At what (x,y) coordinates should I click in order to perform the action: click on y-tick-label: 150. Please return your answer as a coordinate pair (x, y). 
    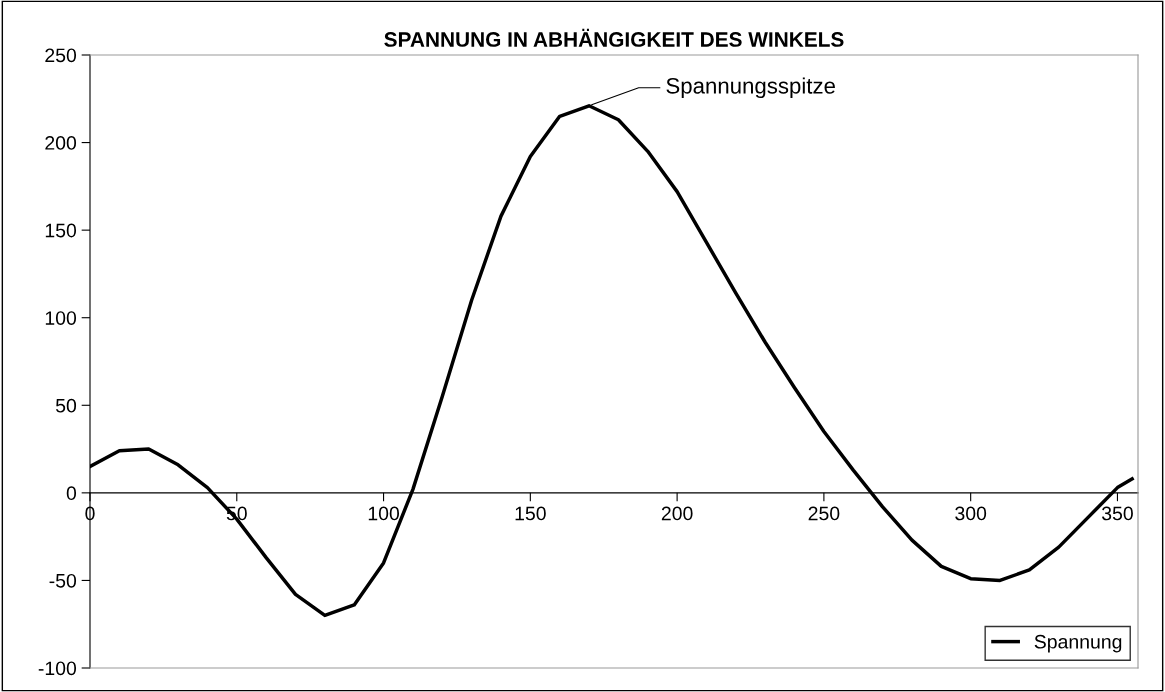
    Looking at the image, I should click on (61, 230).